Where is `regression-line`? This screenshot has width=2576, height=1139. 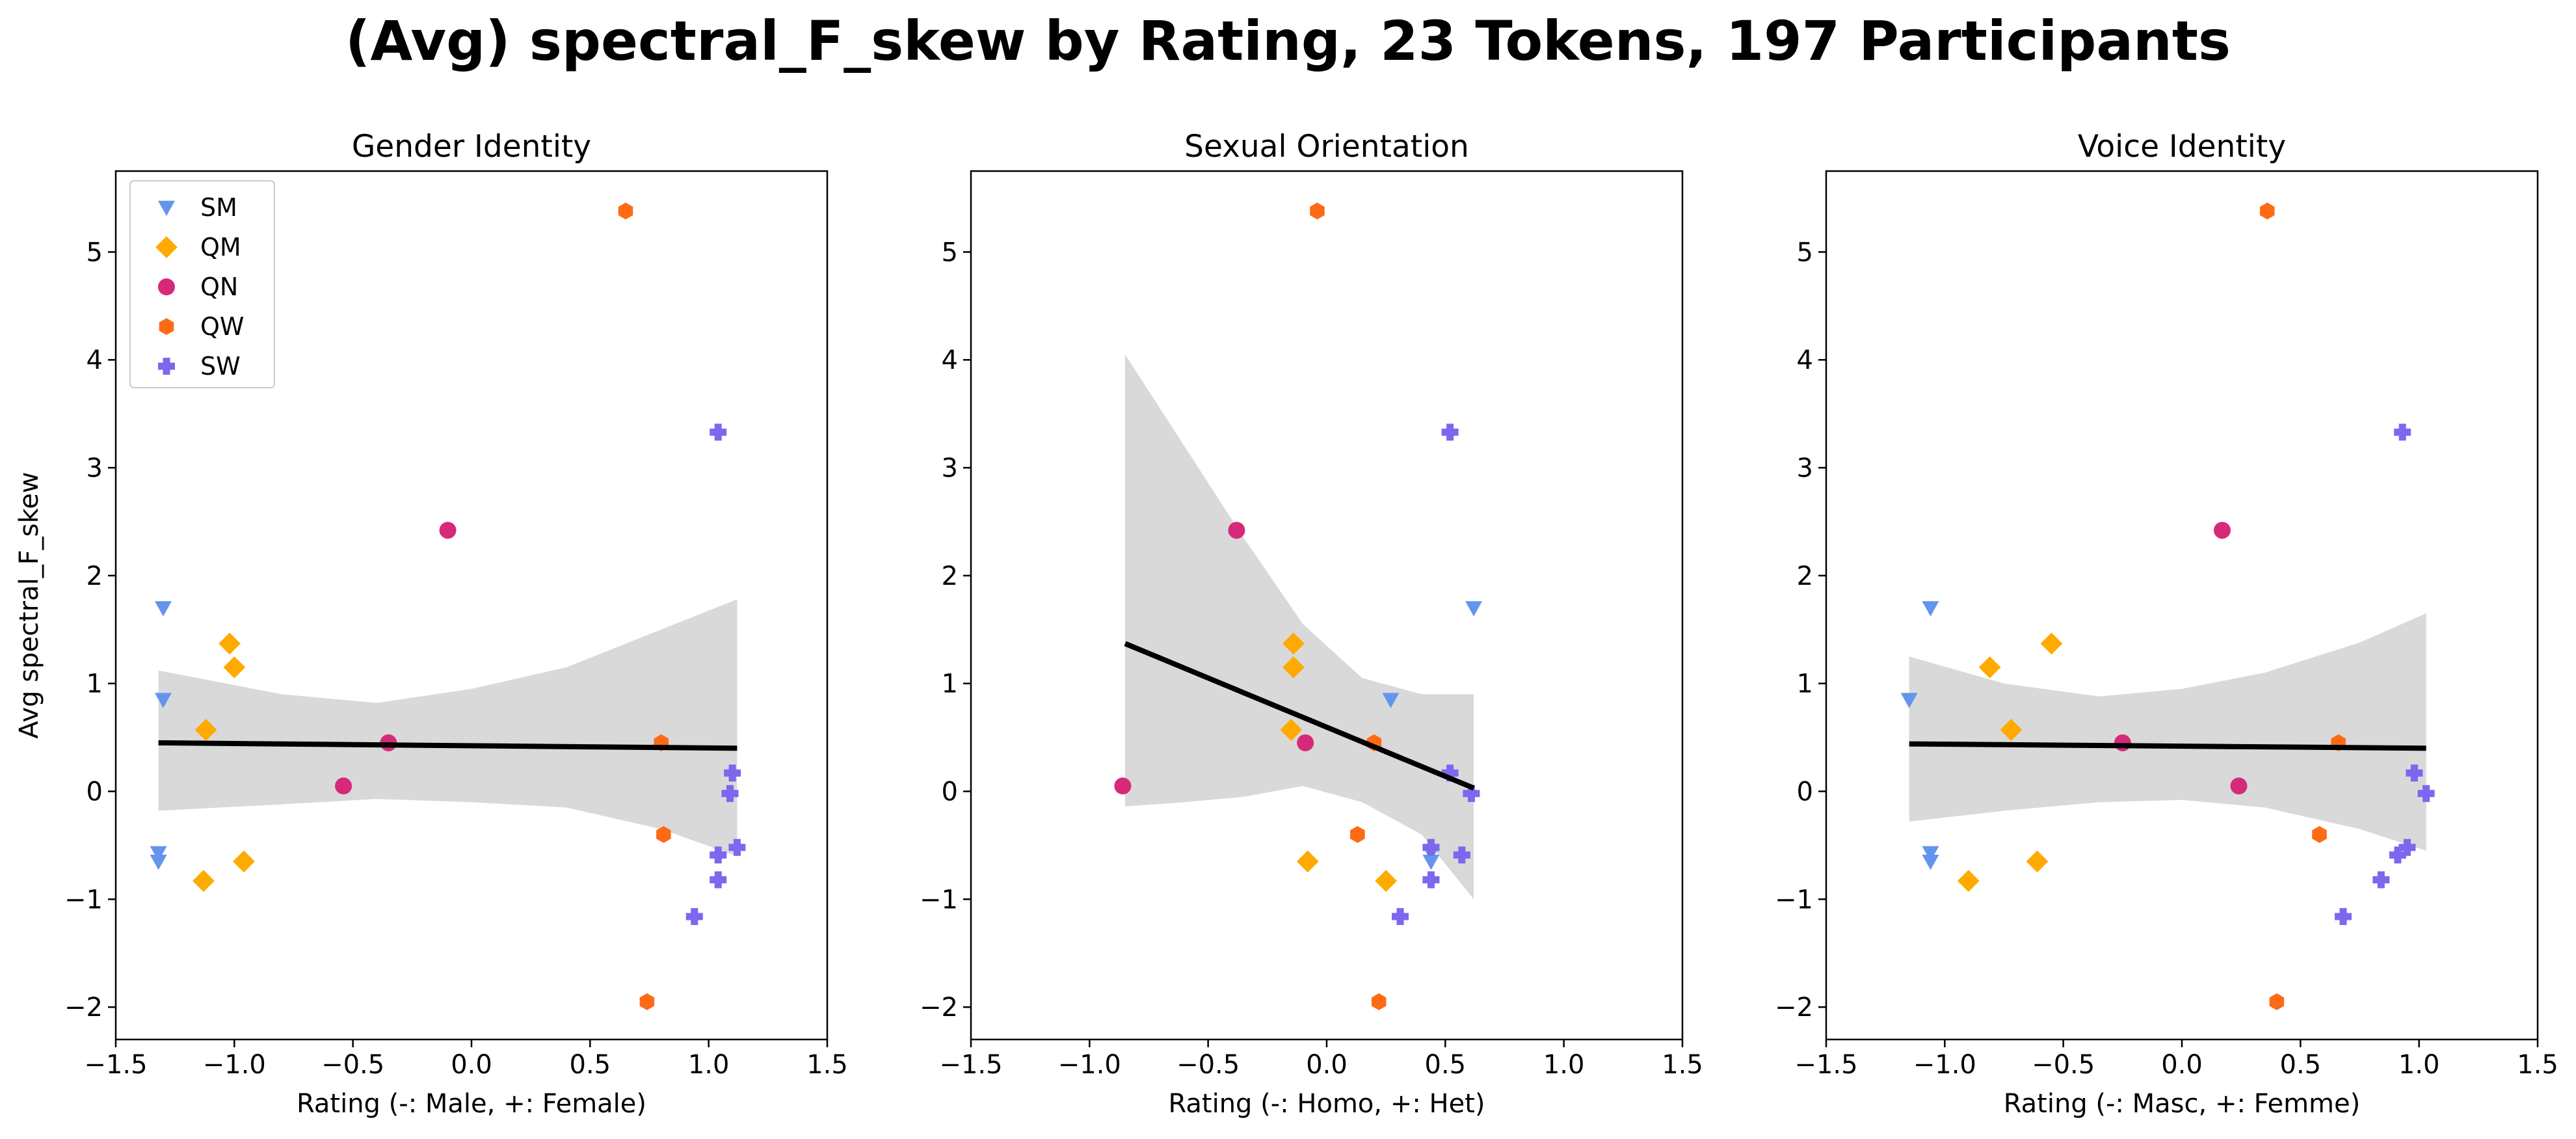
regression-line is located at coordinates (1299, 716).